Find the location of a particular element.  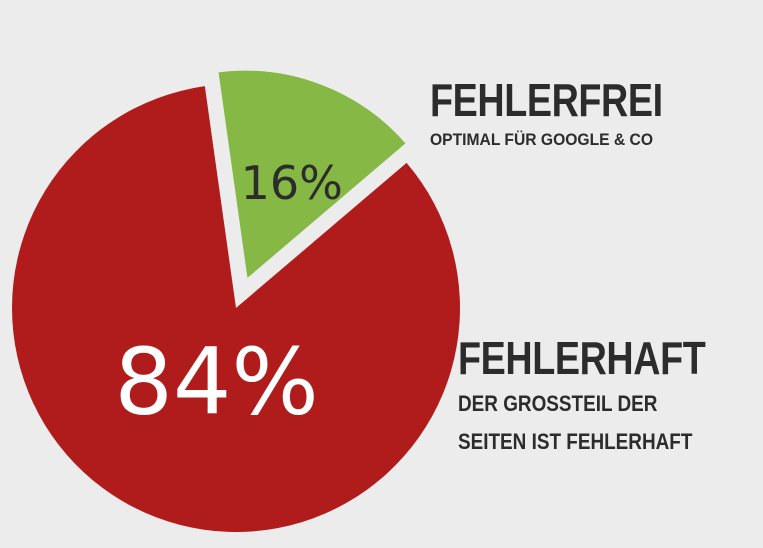

legend-fehlerhaft-subtitle-line2: SEITEN IST FEHLERHAFT is located at coordinates (575, 441).